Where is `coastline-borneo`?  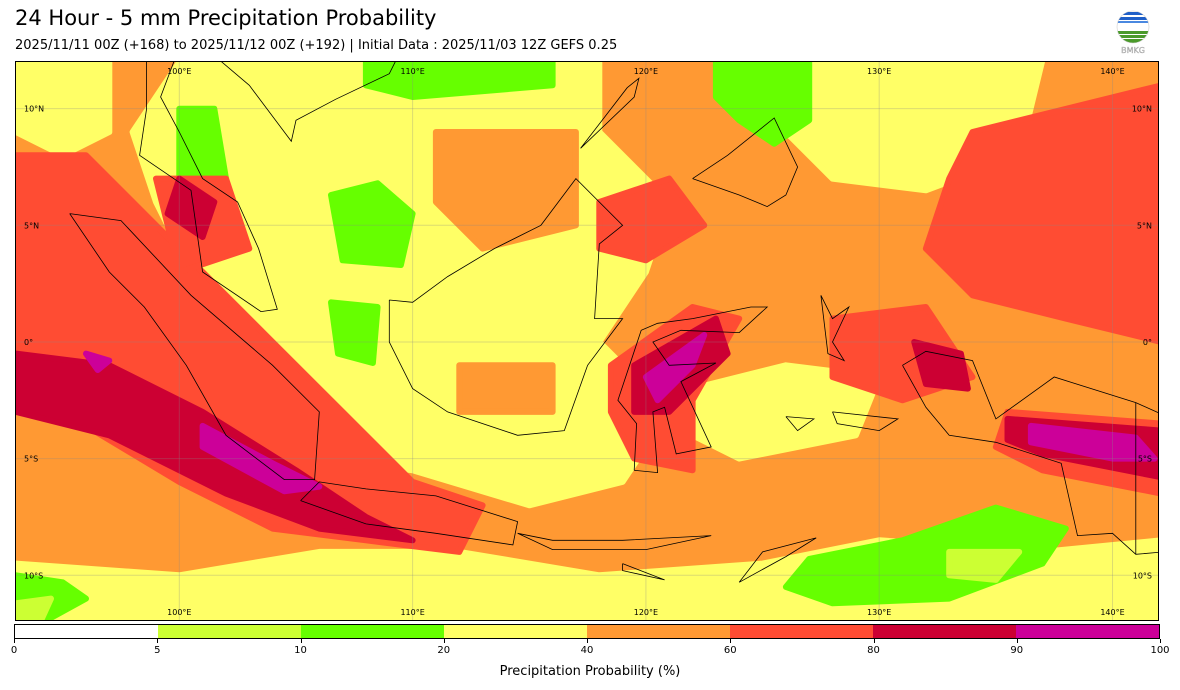 coastline-borneo is located at coordinates (506, 306).